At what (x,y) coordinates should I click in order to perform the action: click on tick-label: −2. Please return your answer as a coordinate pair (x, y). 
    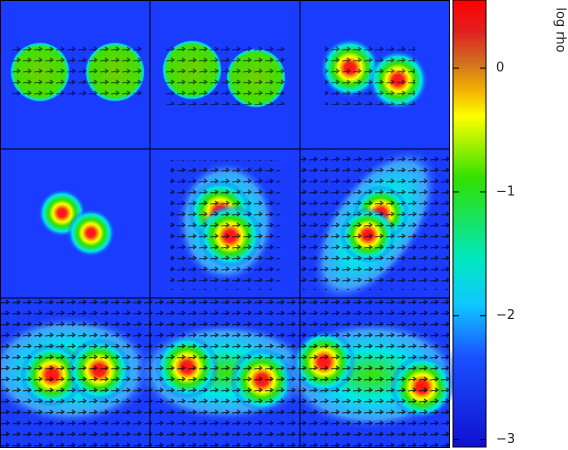
    Looking at the image, I should click on (505, 315).